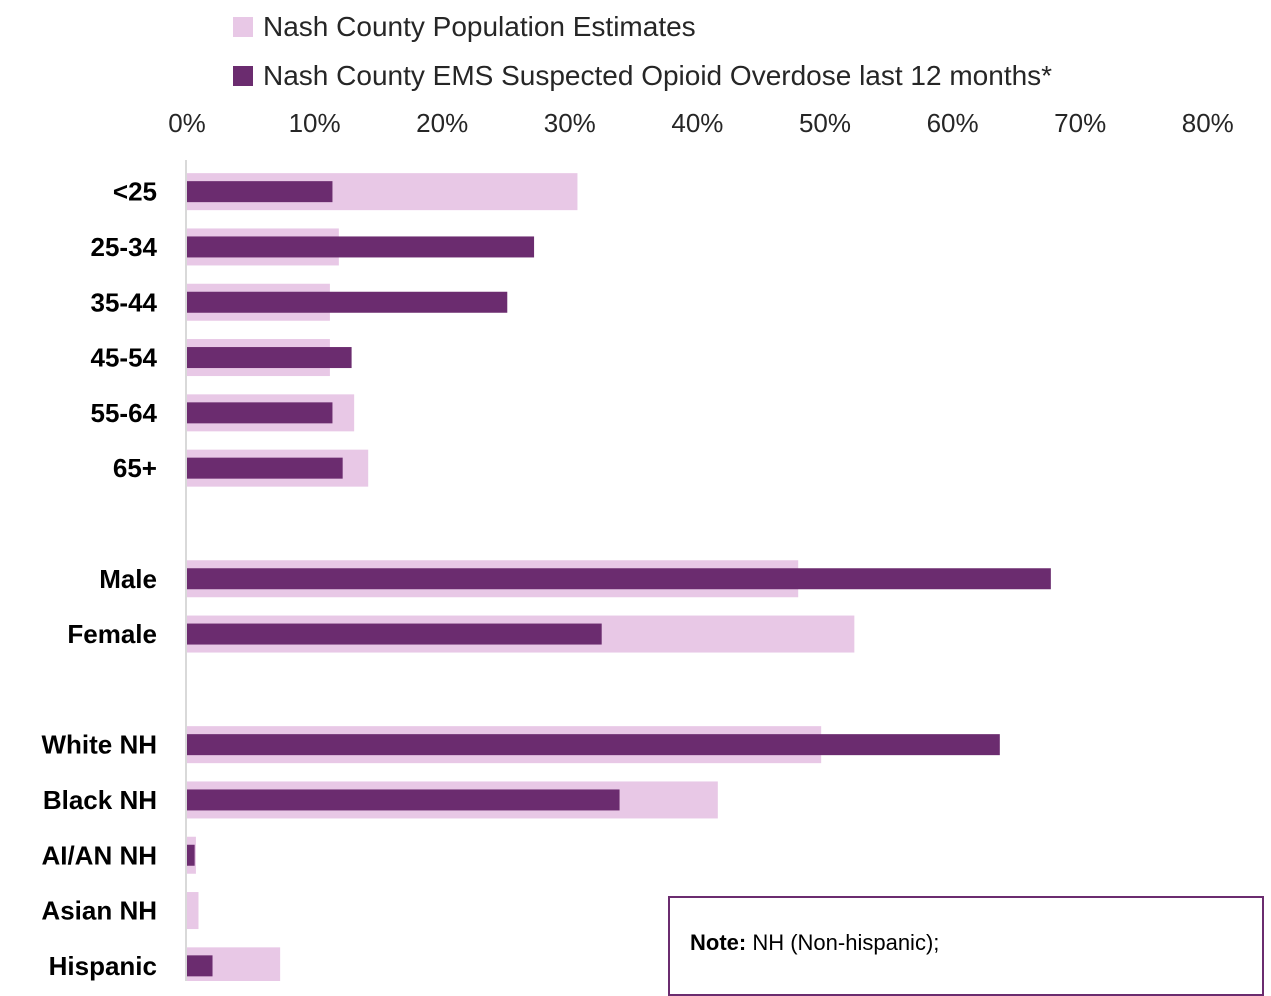 The height and width of the screenshot is (996, 1271). Describe the element at coordinates (135, 468) in the screenshot. I see `category-label: 65+` at that location.